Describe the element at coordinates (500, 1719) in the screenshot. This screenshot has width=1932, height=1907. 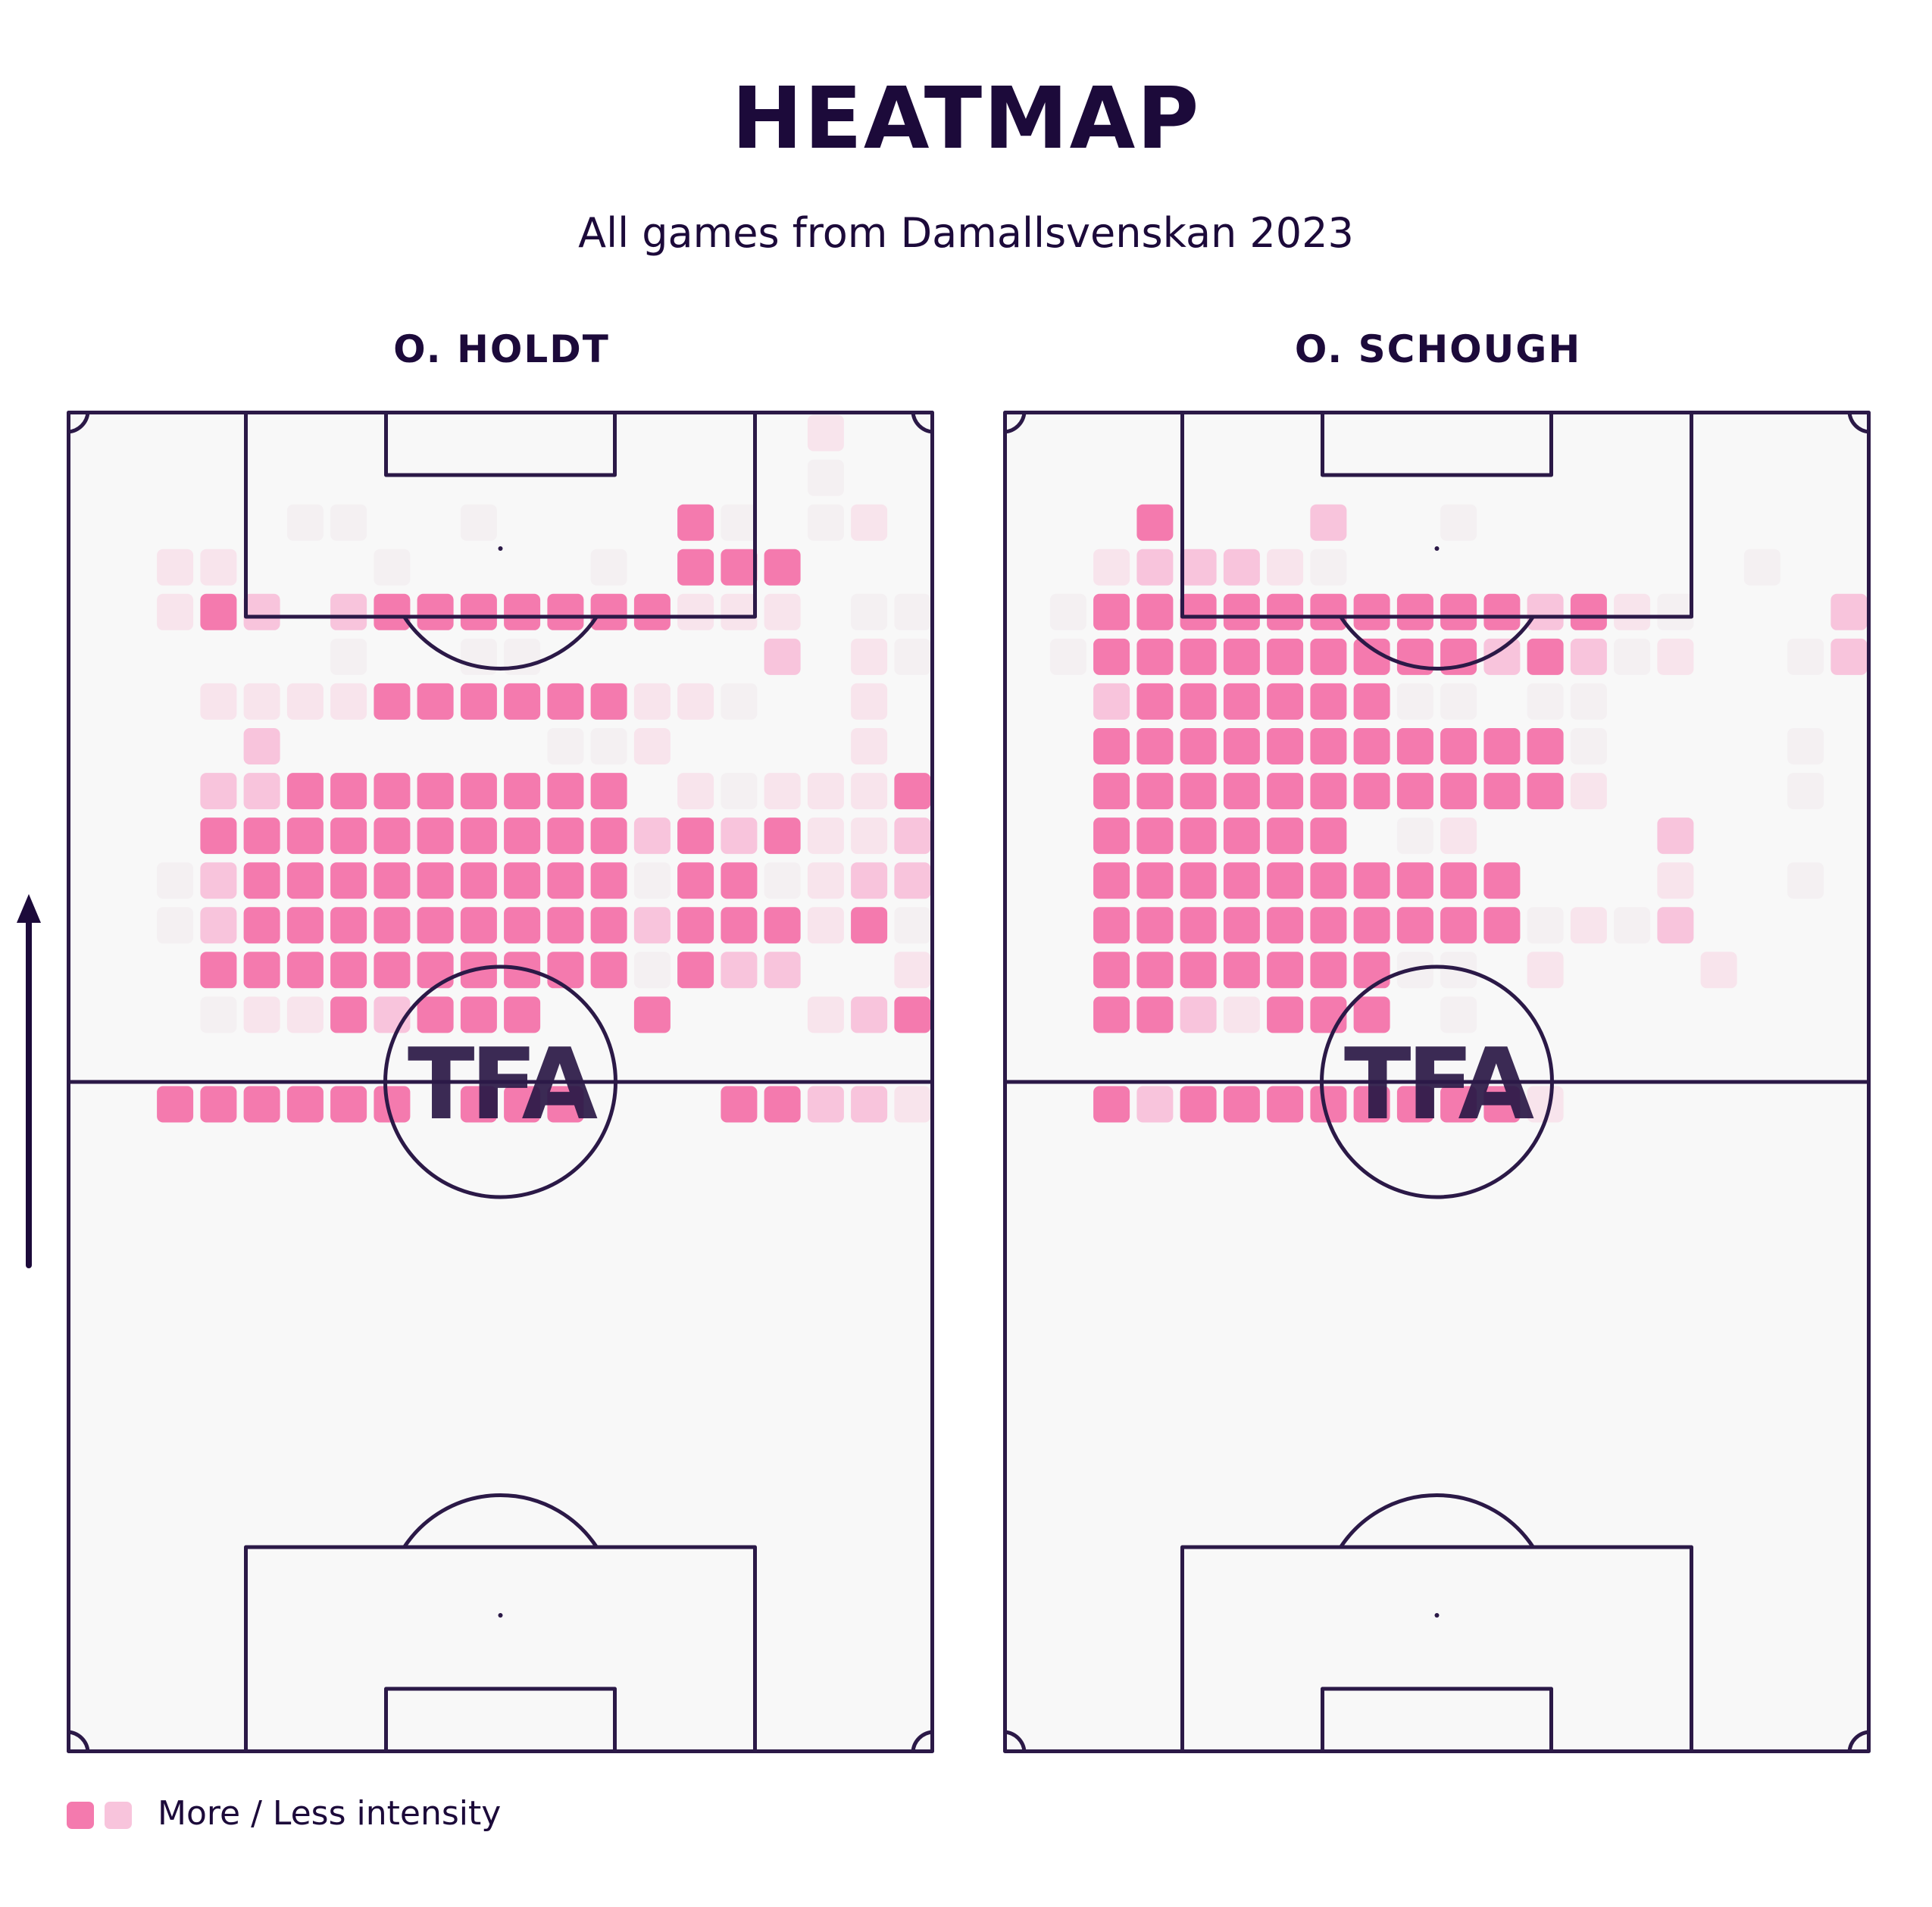
I see `goal-area-bottom` at that location.